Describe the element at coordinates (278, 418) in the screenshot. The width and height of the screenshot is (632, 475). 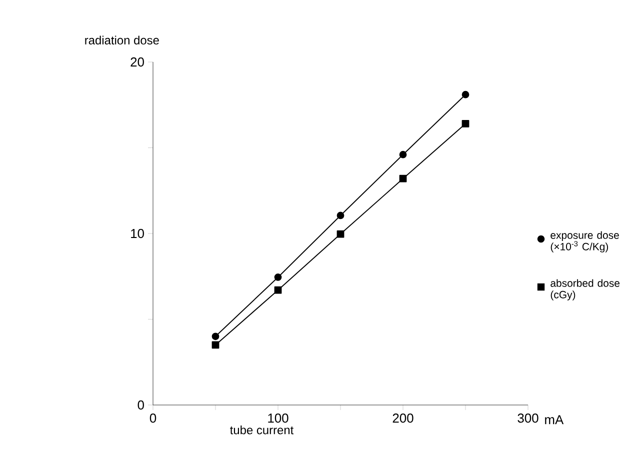
I see `x-tick-label: 100` at that location.